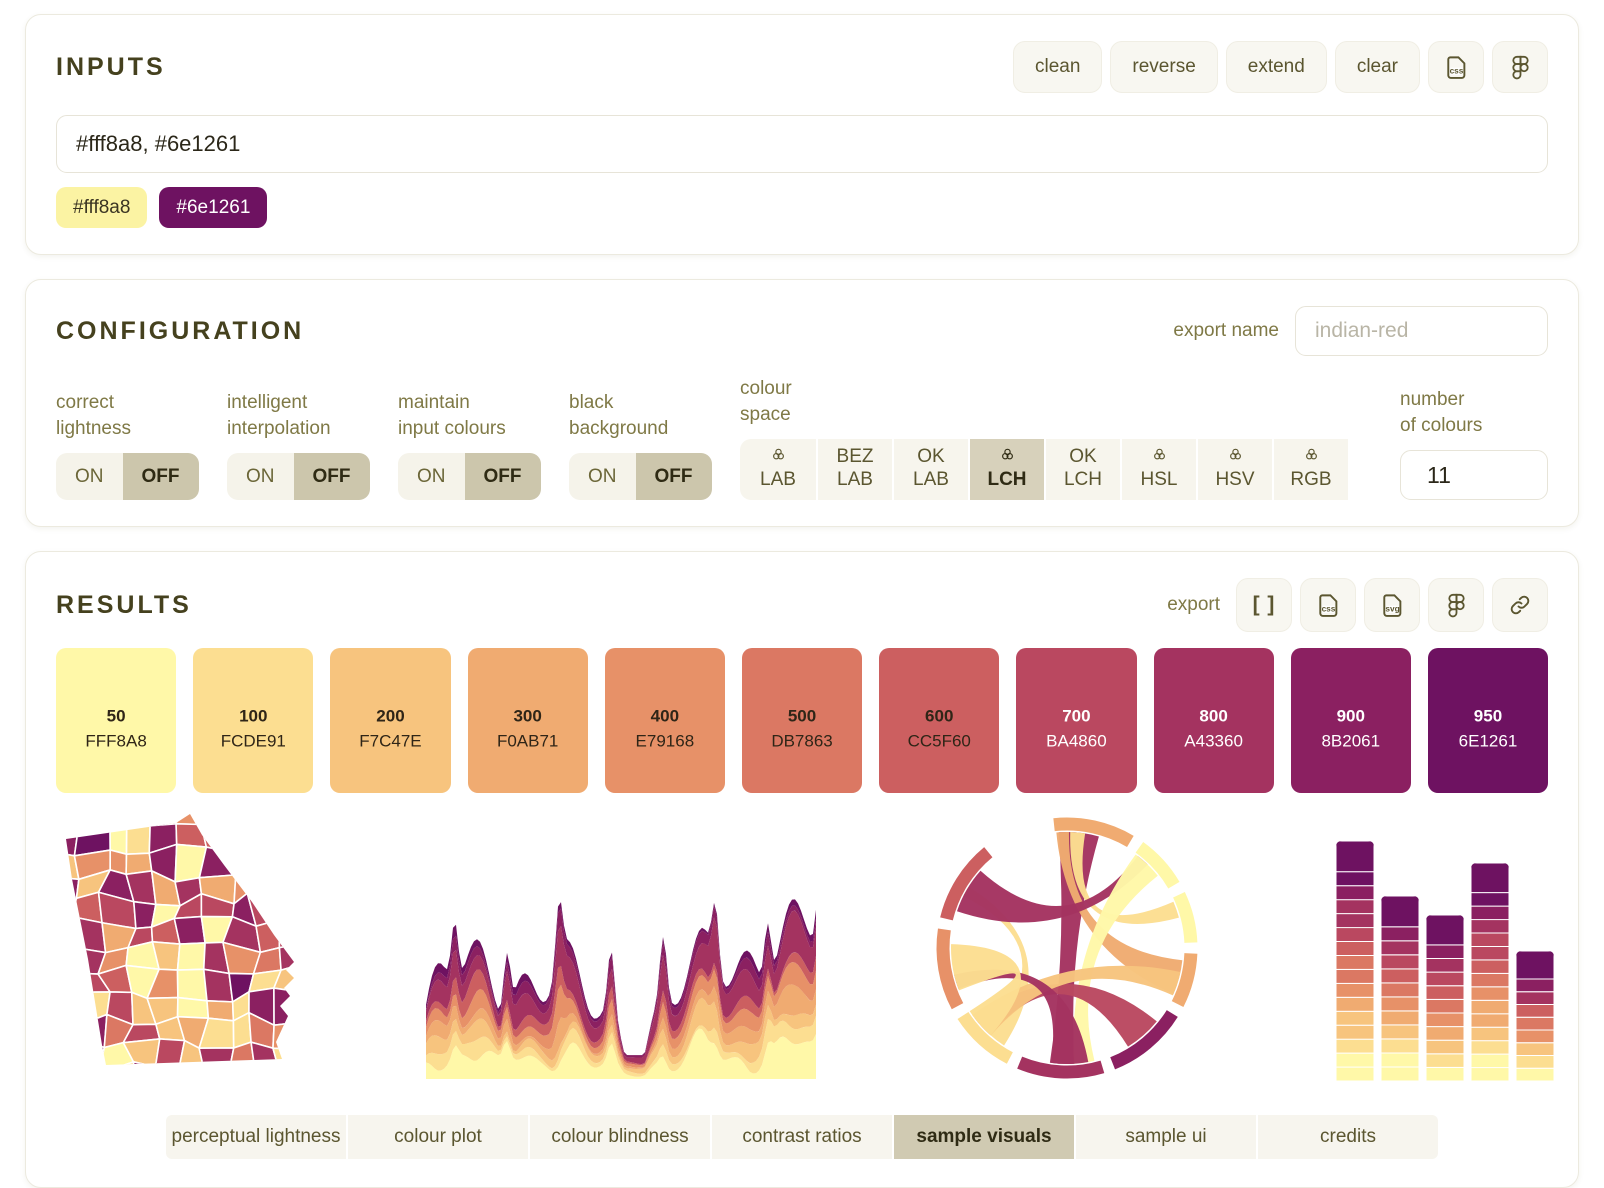 Image resolution: width=1604 pixels, height=1188 pixels. I want to click on inputs-actions: clean reverse extend clear css, so click(1280, 67).